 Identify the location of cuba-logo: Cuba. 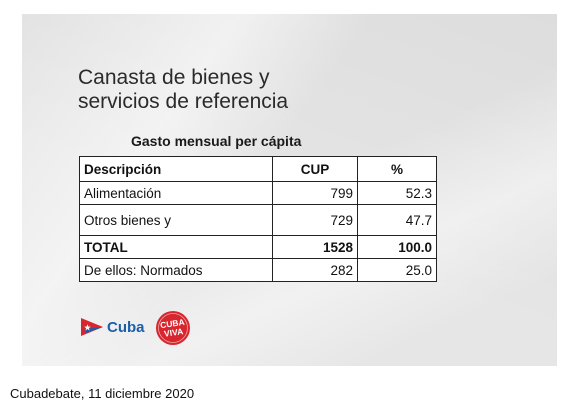
(112, 327).